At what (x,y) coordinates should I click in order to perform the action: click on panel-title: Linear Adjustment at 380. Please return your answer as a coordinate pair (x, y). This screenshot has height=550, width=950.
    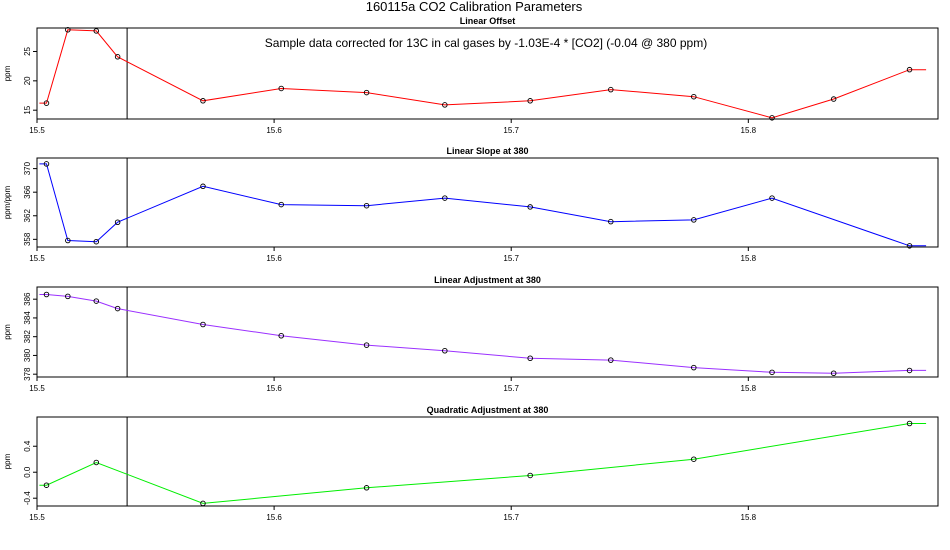
    Looking at the image, I should click on (487, 280).